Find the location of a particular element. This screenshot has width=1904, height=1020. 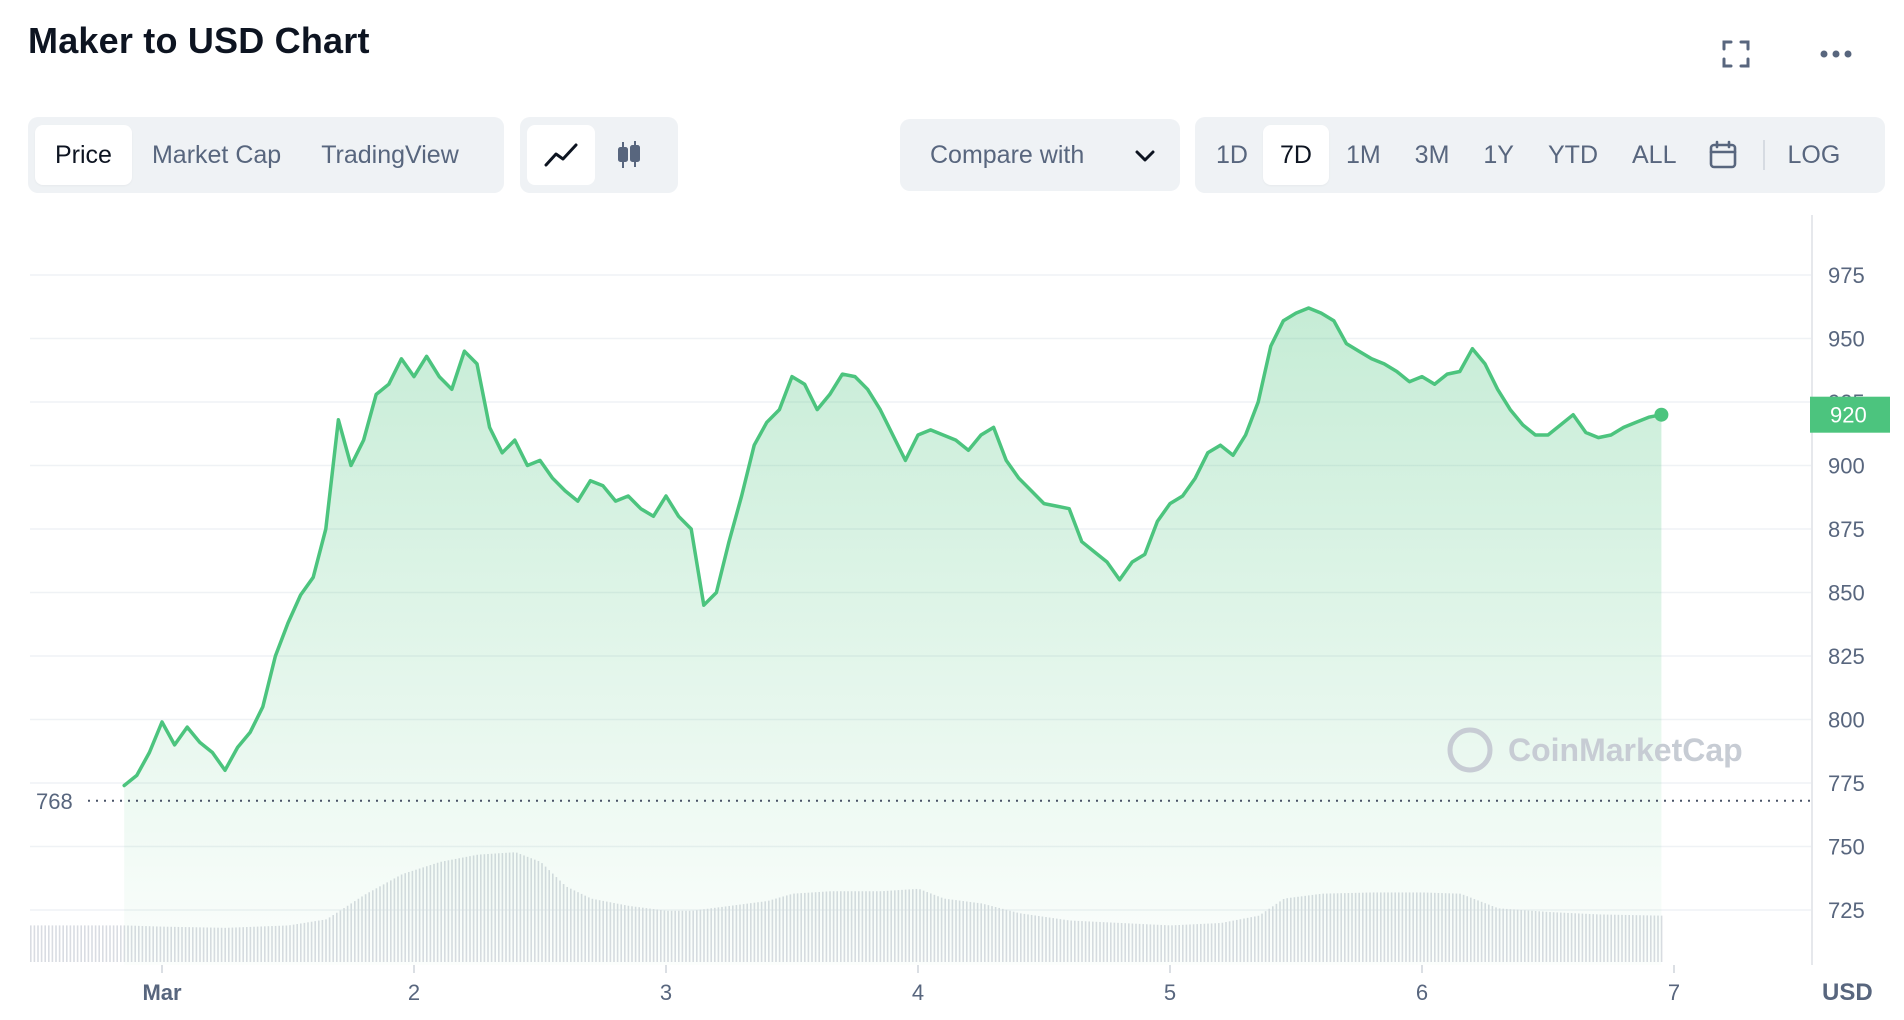

y-tick-label: 750 is located at coordinates (1846, 847).